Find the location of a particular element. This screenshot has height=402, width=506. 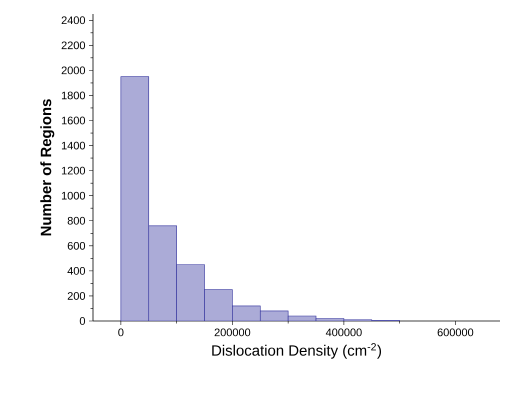

y-tick-label: 1200 is located at coordinates (74, 170).